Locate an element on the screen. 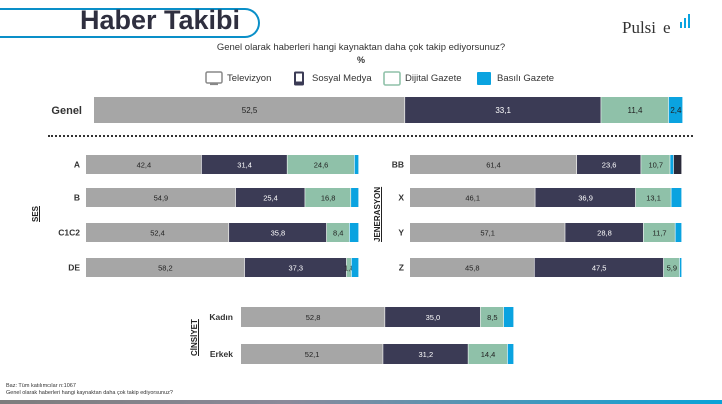  group-label-gender: CİNSİYET is located at coordinates (194, 337).